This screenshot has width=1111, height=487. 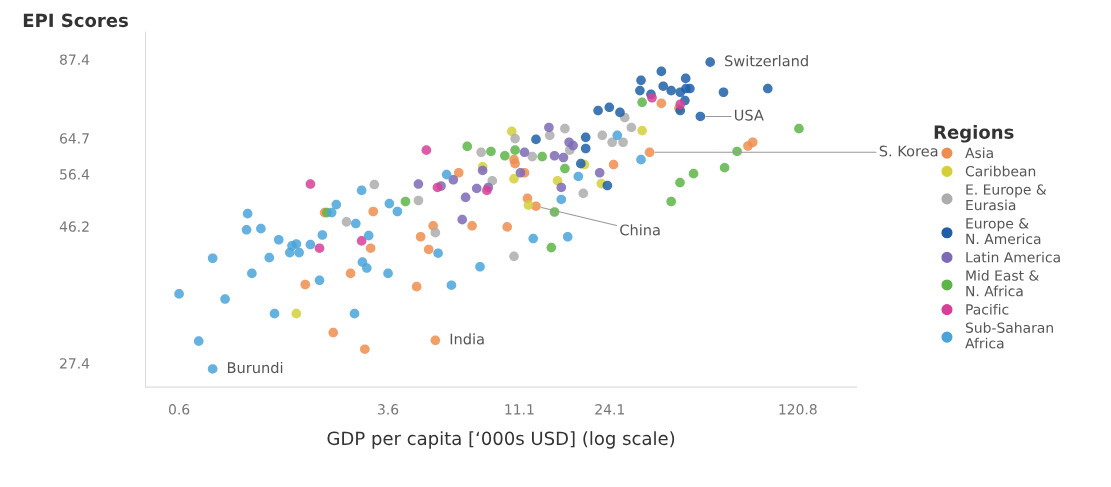 What do you see at coordinates (1000, 171) in the screenshot?
I see `legend-label: Caribbean` at bounding box center [1000, 171].